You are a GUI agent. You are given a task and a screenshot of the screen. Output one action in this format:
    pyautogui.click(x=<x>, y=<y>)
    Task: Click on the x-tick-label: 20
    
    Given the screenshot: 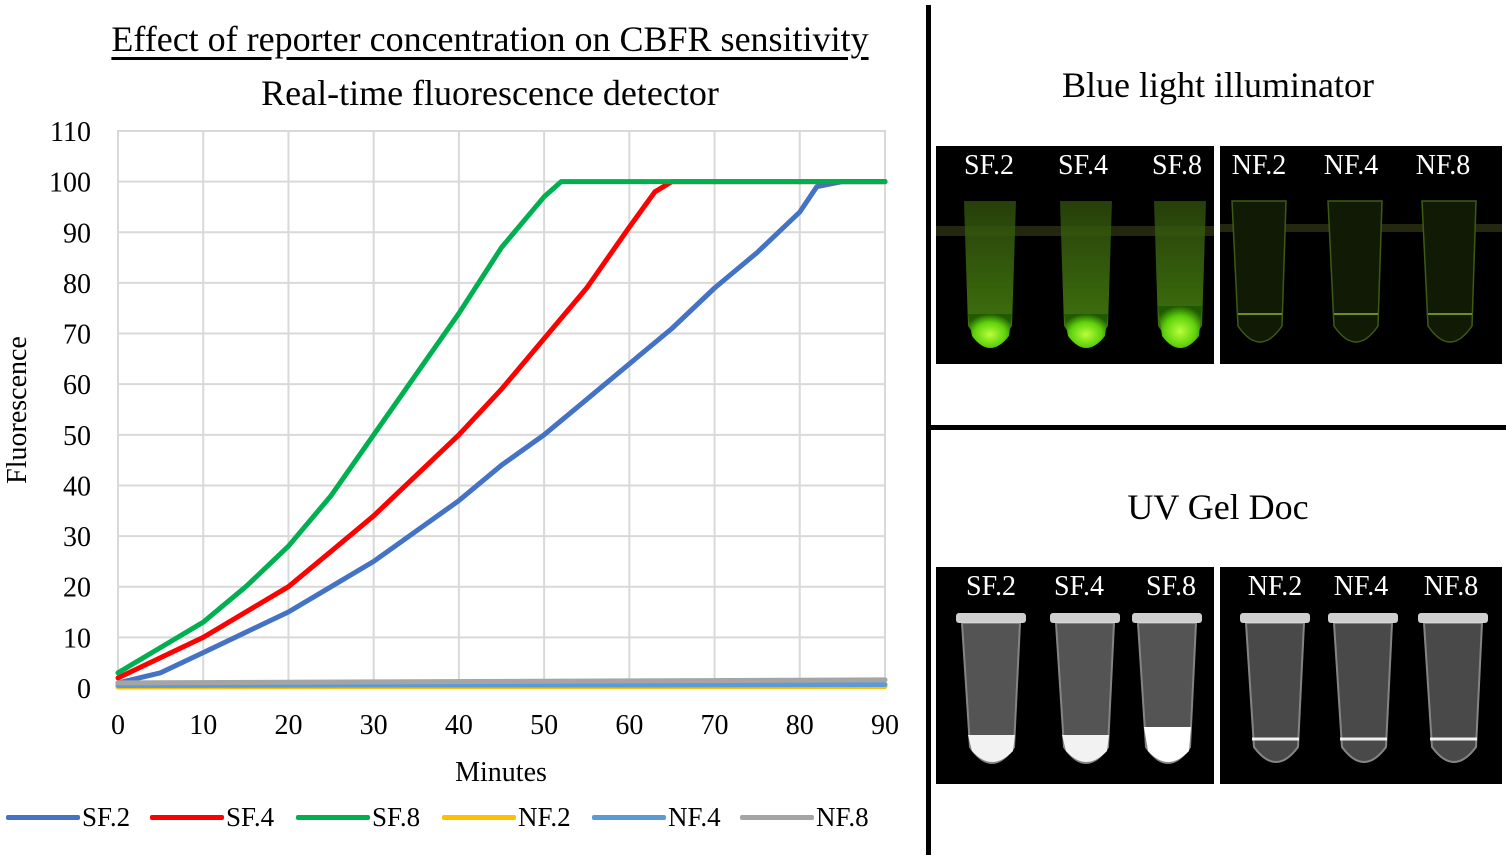 What is the action you would take?
    pyautogui.click(x=288, y=725)
    